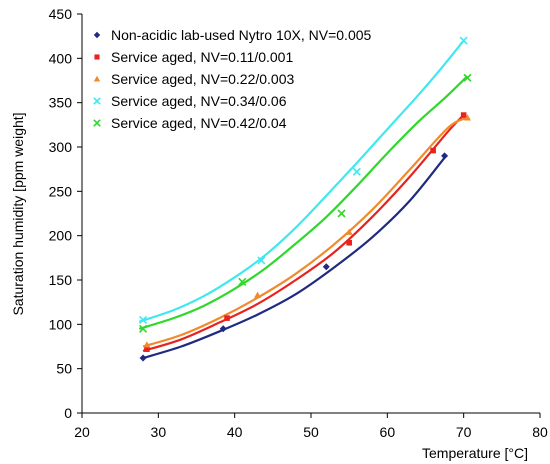 The height and width of the screenshot is (464, 550). I want to click on x-tick-label: 70, so click(464, 432).